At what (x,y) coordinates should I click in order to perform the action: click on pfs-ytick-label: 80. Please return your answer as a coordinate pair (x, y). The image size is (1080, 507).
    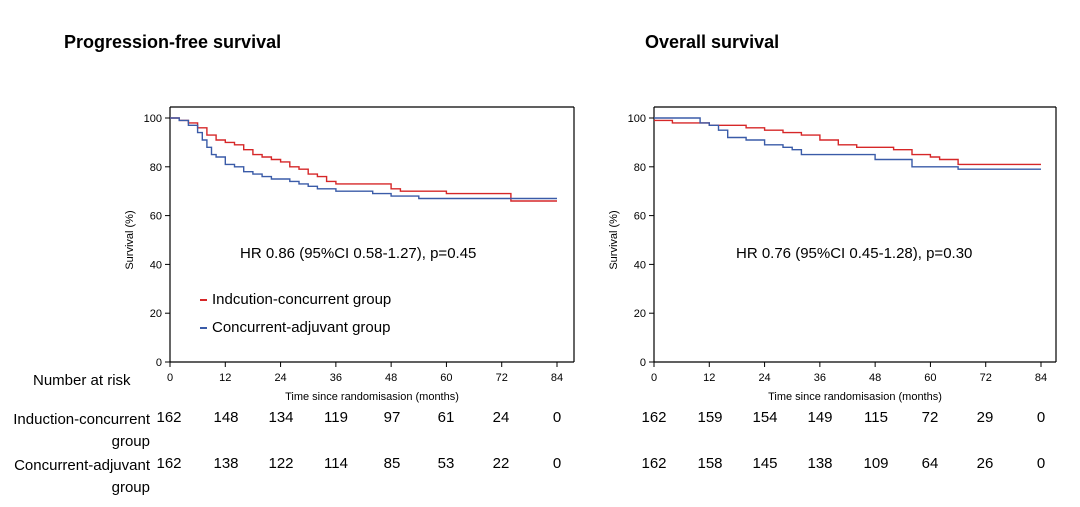
    Looking at the image, I should click on (156, 168).